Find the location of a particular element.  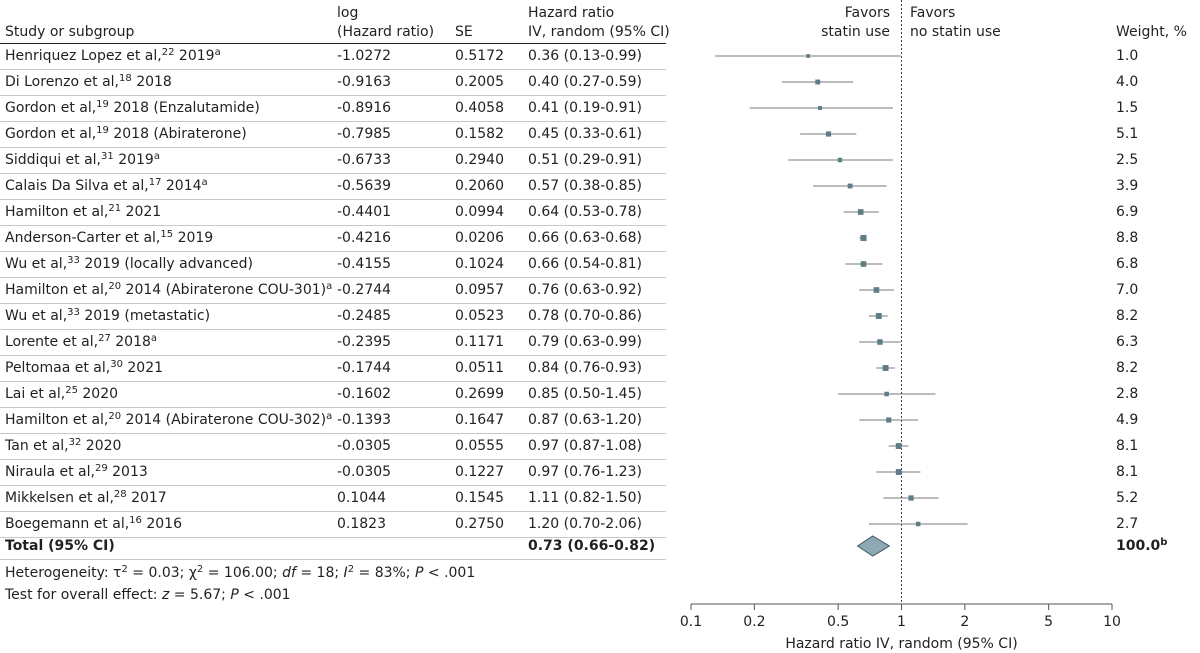

study-year: 2019 (metastatic) is located at coordinates (145, 316).